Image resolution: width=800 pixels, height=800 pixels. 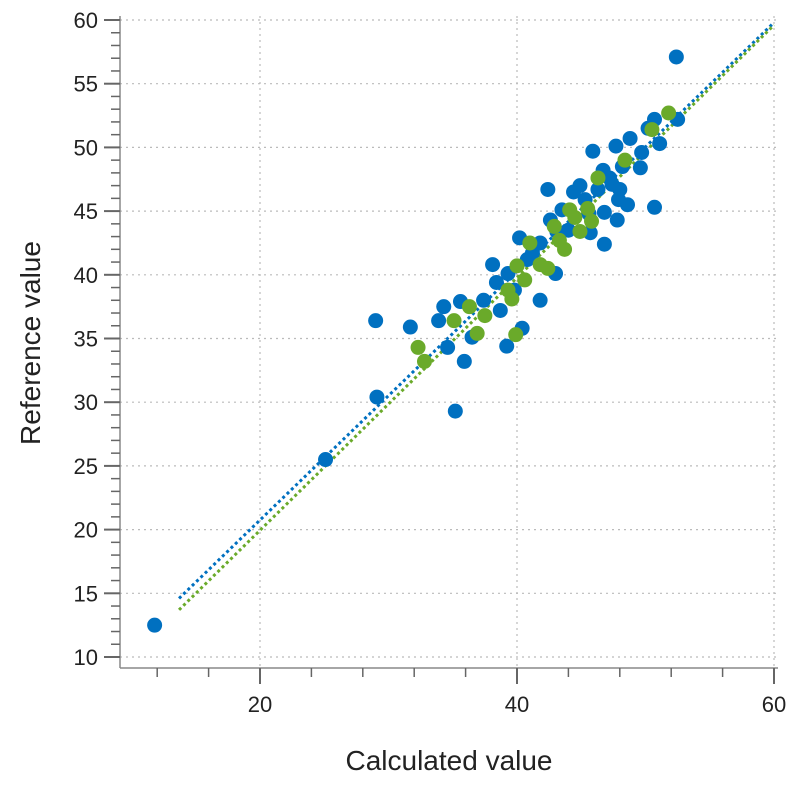 What do you see at coordinates (86, 84) in the screenshot?
I see `y-tick-label: 55` at bounding box center [86, 84].